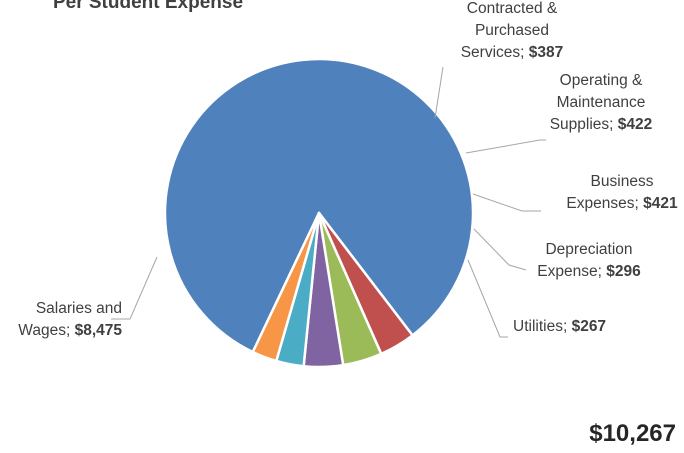 The image size is (684, 453). I want to click on slice-label: Depreciation Expense; $296, so click(589, 260).